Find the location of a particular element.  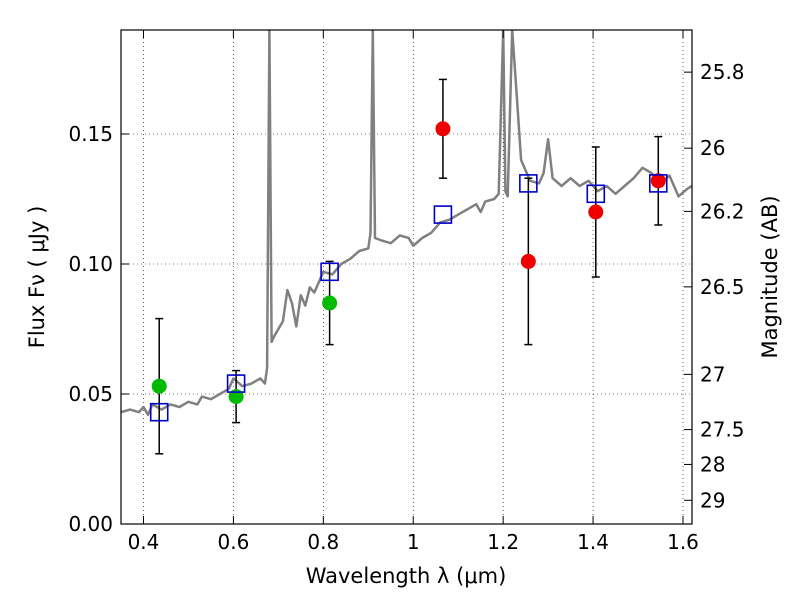

right-tick-label: 26 is located at coordinates (712, 148).